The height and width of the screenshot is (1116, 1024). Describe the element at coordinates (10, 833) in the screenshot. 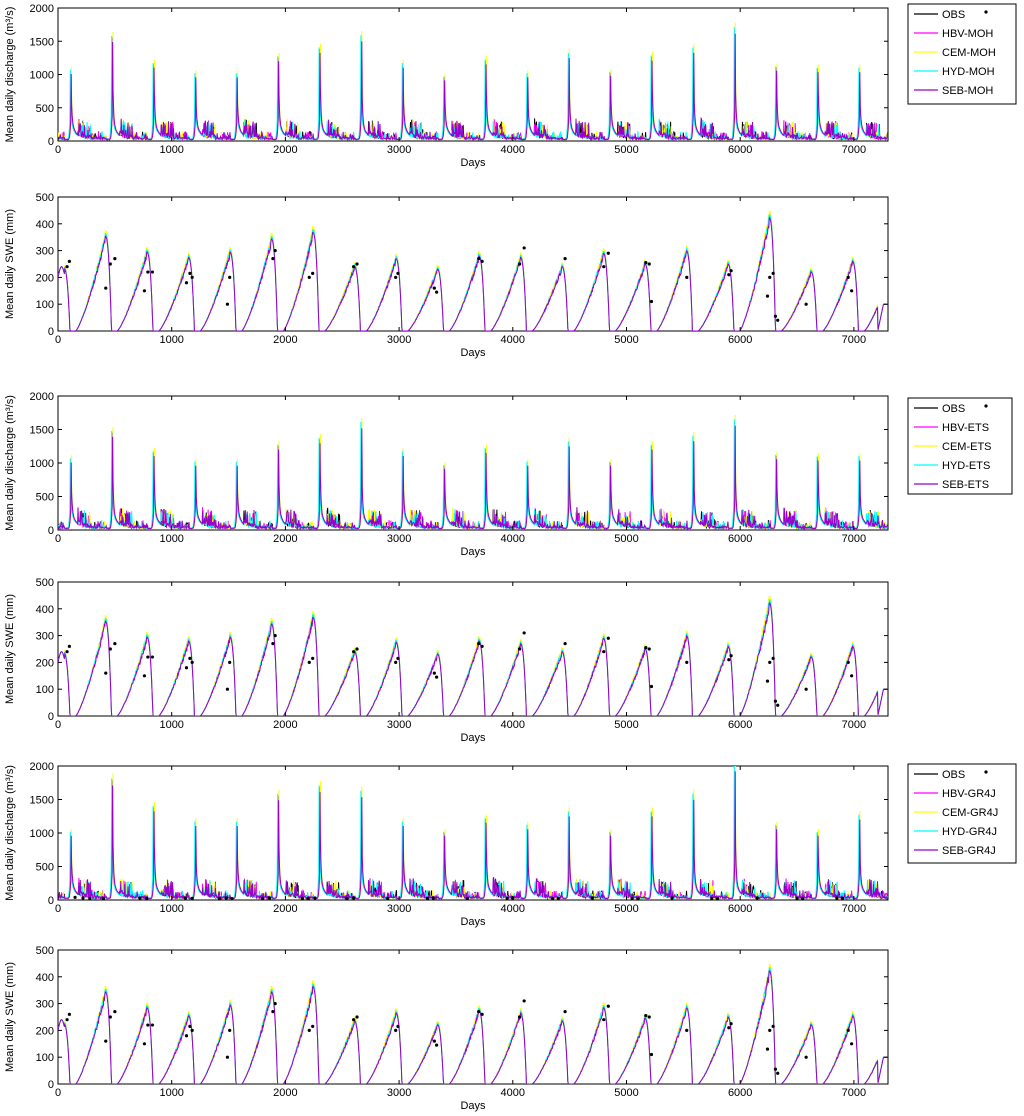

I see `y-axis-label: Mean daily discharge (m³/s)` at that location.